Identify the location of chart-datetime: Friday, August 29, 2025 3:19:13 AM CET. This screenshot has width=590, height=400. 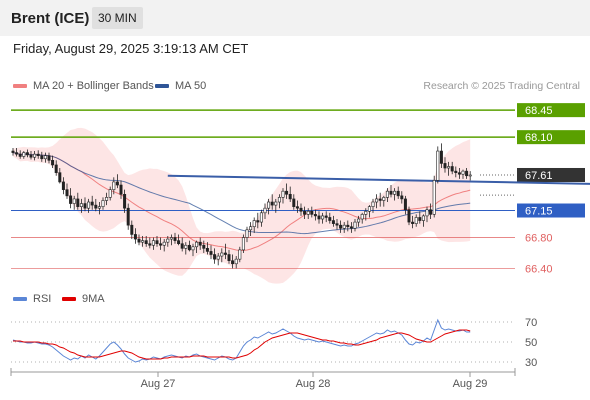
(131, 48).